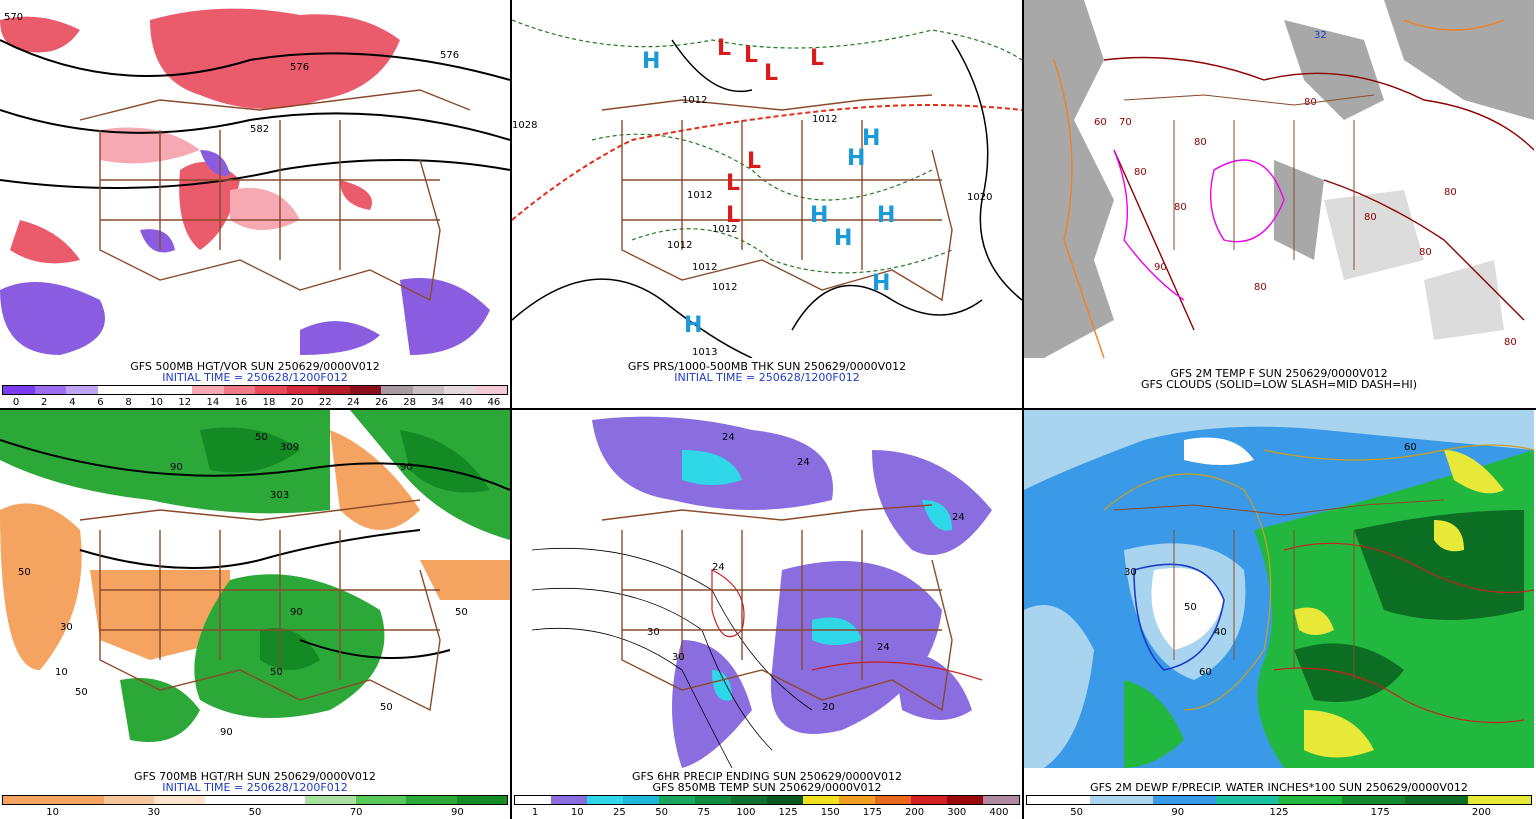 The image size is (1536, 819). What do you see at coordinates (767, 589) in the screenshot?
I see `precipitation-map: 24 24 30 30 24 20 24 24` at bounding box center [767, 589].